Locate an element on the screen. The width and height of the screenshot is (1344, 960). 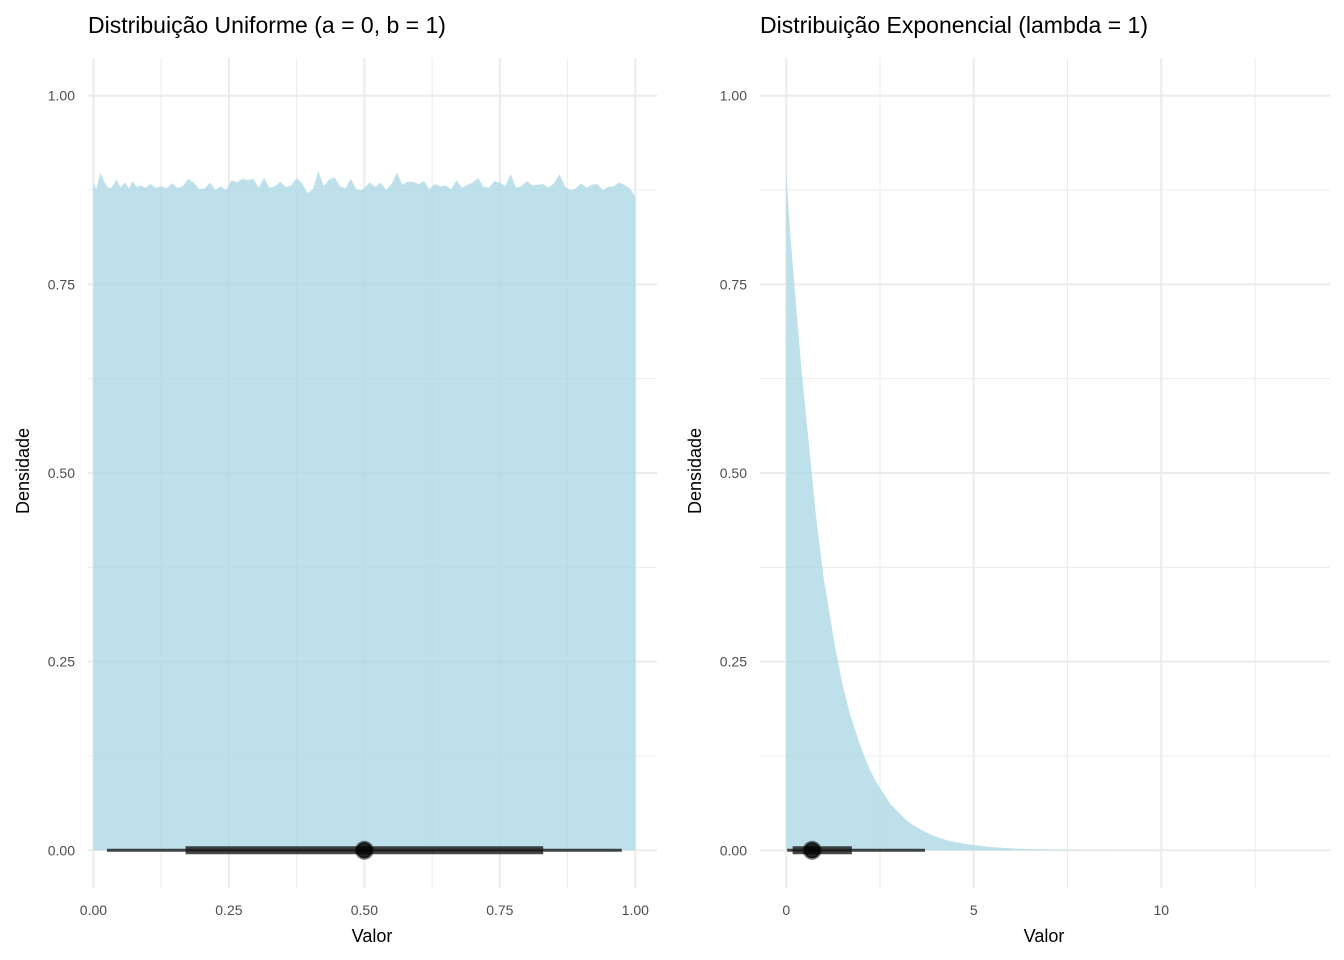
x-tick-label: 0.25 is located at coordinates (228, 910).